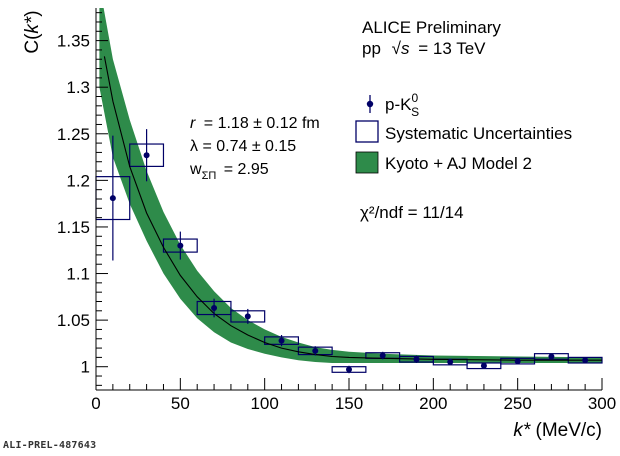 Image resolution: width=620 pixels, height=456 pixels. Describe the element at coordinates (255, 123) in the screenshot. I see `annotation-radius: r = 1.18 ± 0.12 fm` at that location.